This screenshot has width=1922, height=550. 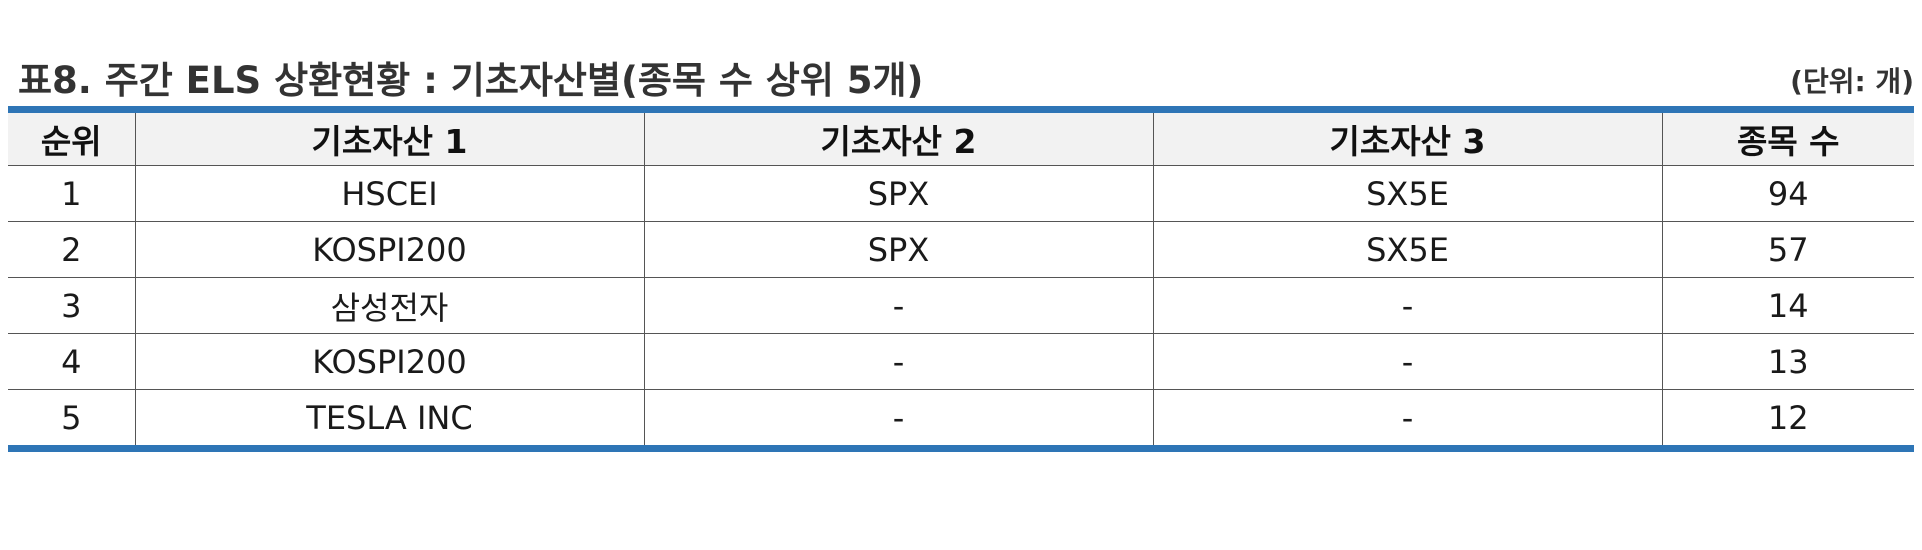 I want to click on cell-count: 94, so click(x=1787, y=193).